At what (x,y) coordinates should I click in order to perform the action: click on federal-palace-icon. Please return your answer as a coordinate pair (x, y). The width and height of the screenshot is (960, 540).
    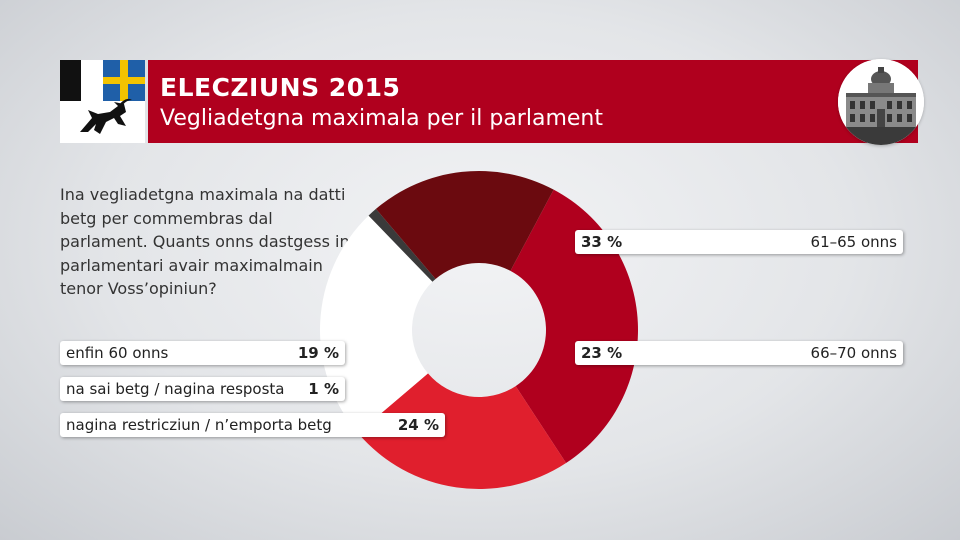
    Looking at the image, I should click on (881, 102).